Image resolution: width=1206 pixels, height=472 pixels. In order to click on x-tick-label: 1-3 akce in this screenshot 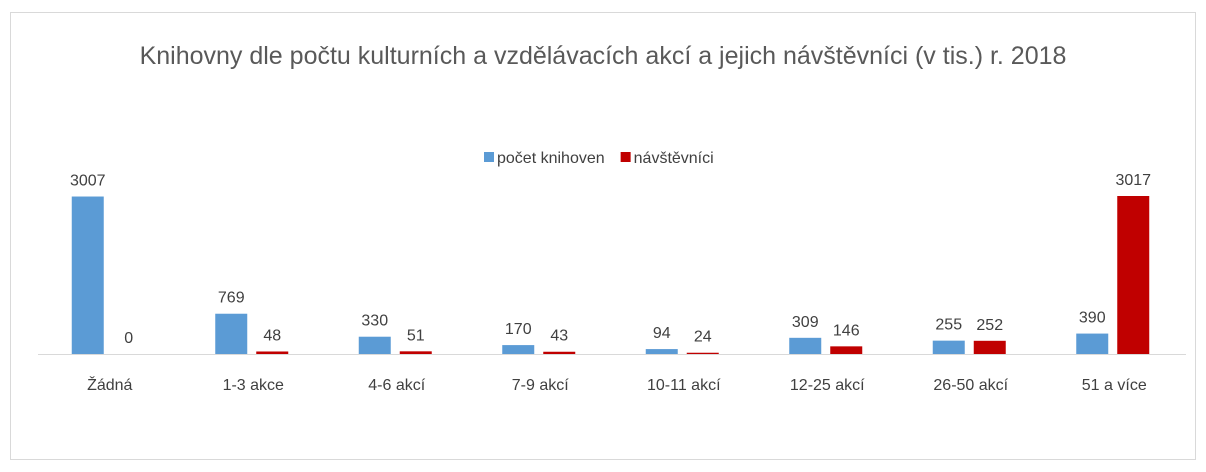, I will do `click(253, 385)`.